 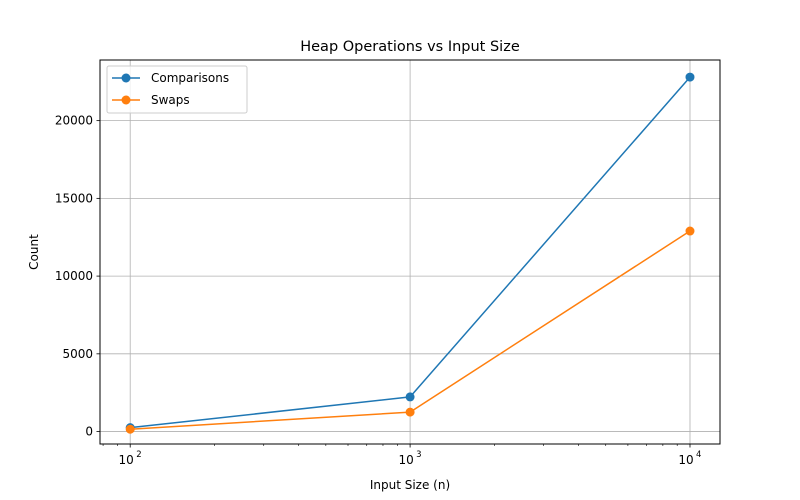 I want to click on legend-marker-comparisons, so click(x=126, y=78).